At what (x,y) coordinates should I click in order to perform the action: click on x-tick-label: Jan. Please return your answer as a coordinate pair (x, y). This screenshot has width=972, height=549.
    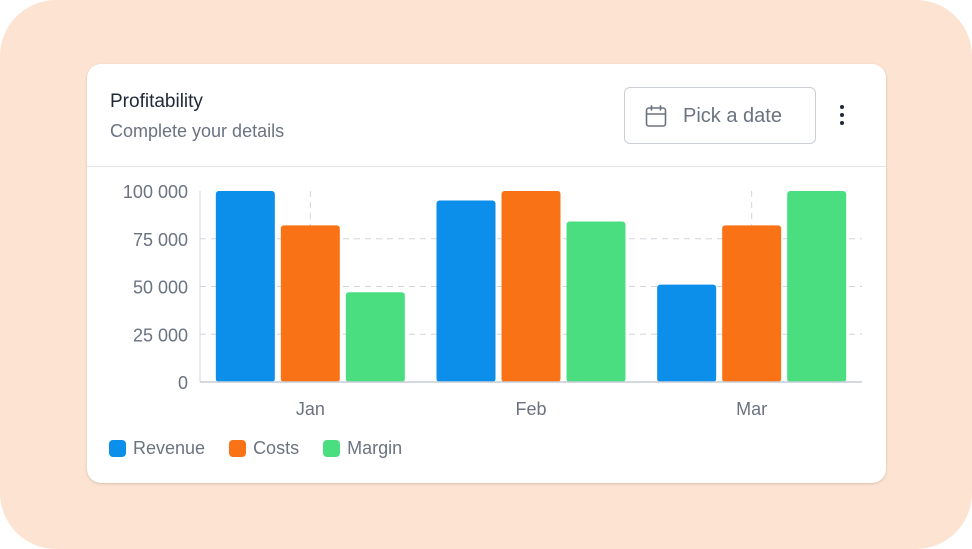
    Looking at the image, I should click on (310, 409).